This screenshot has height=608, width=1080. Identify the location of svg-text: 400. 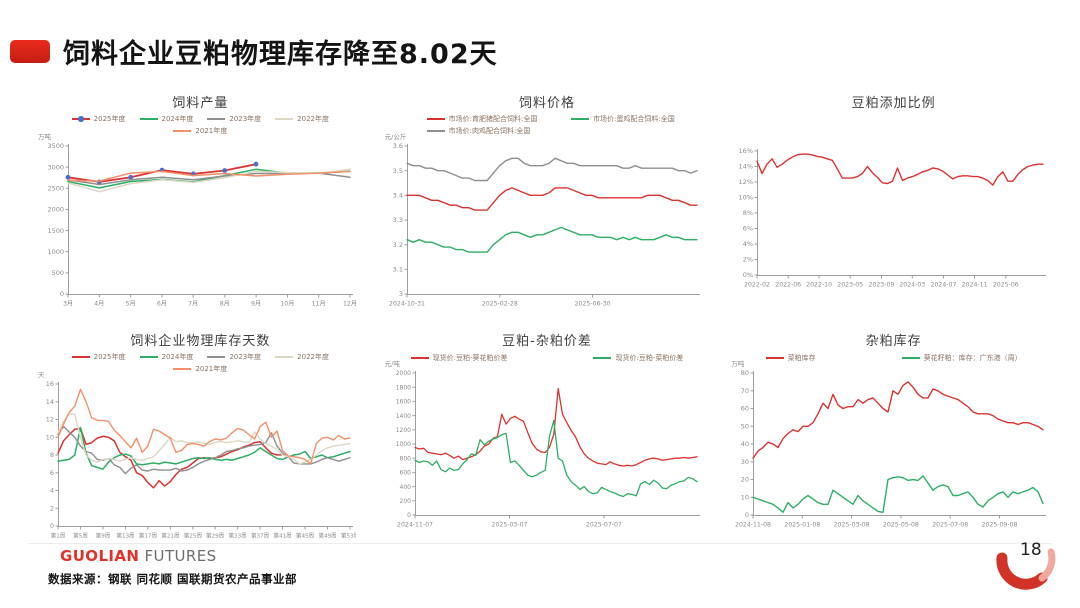
(405, 487).